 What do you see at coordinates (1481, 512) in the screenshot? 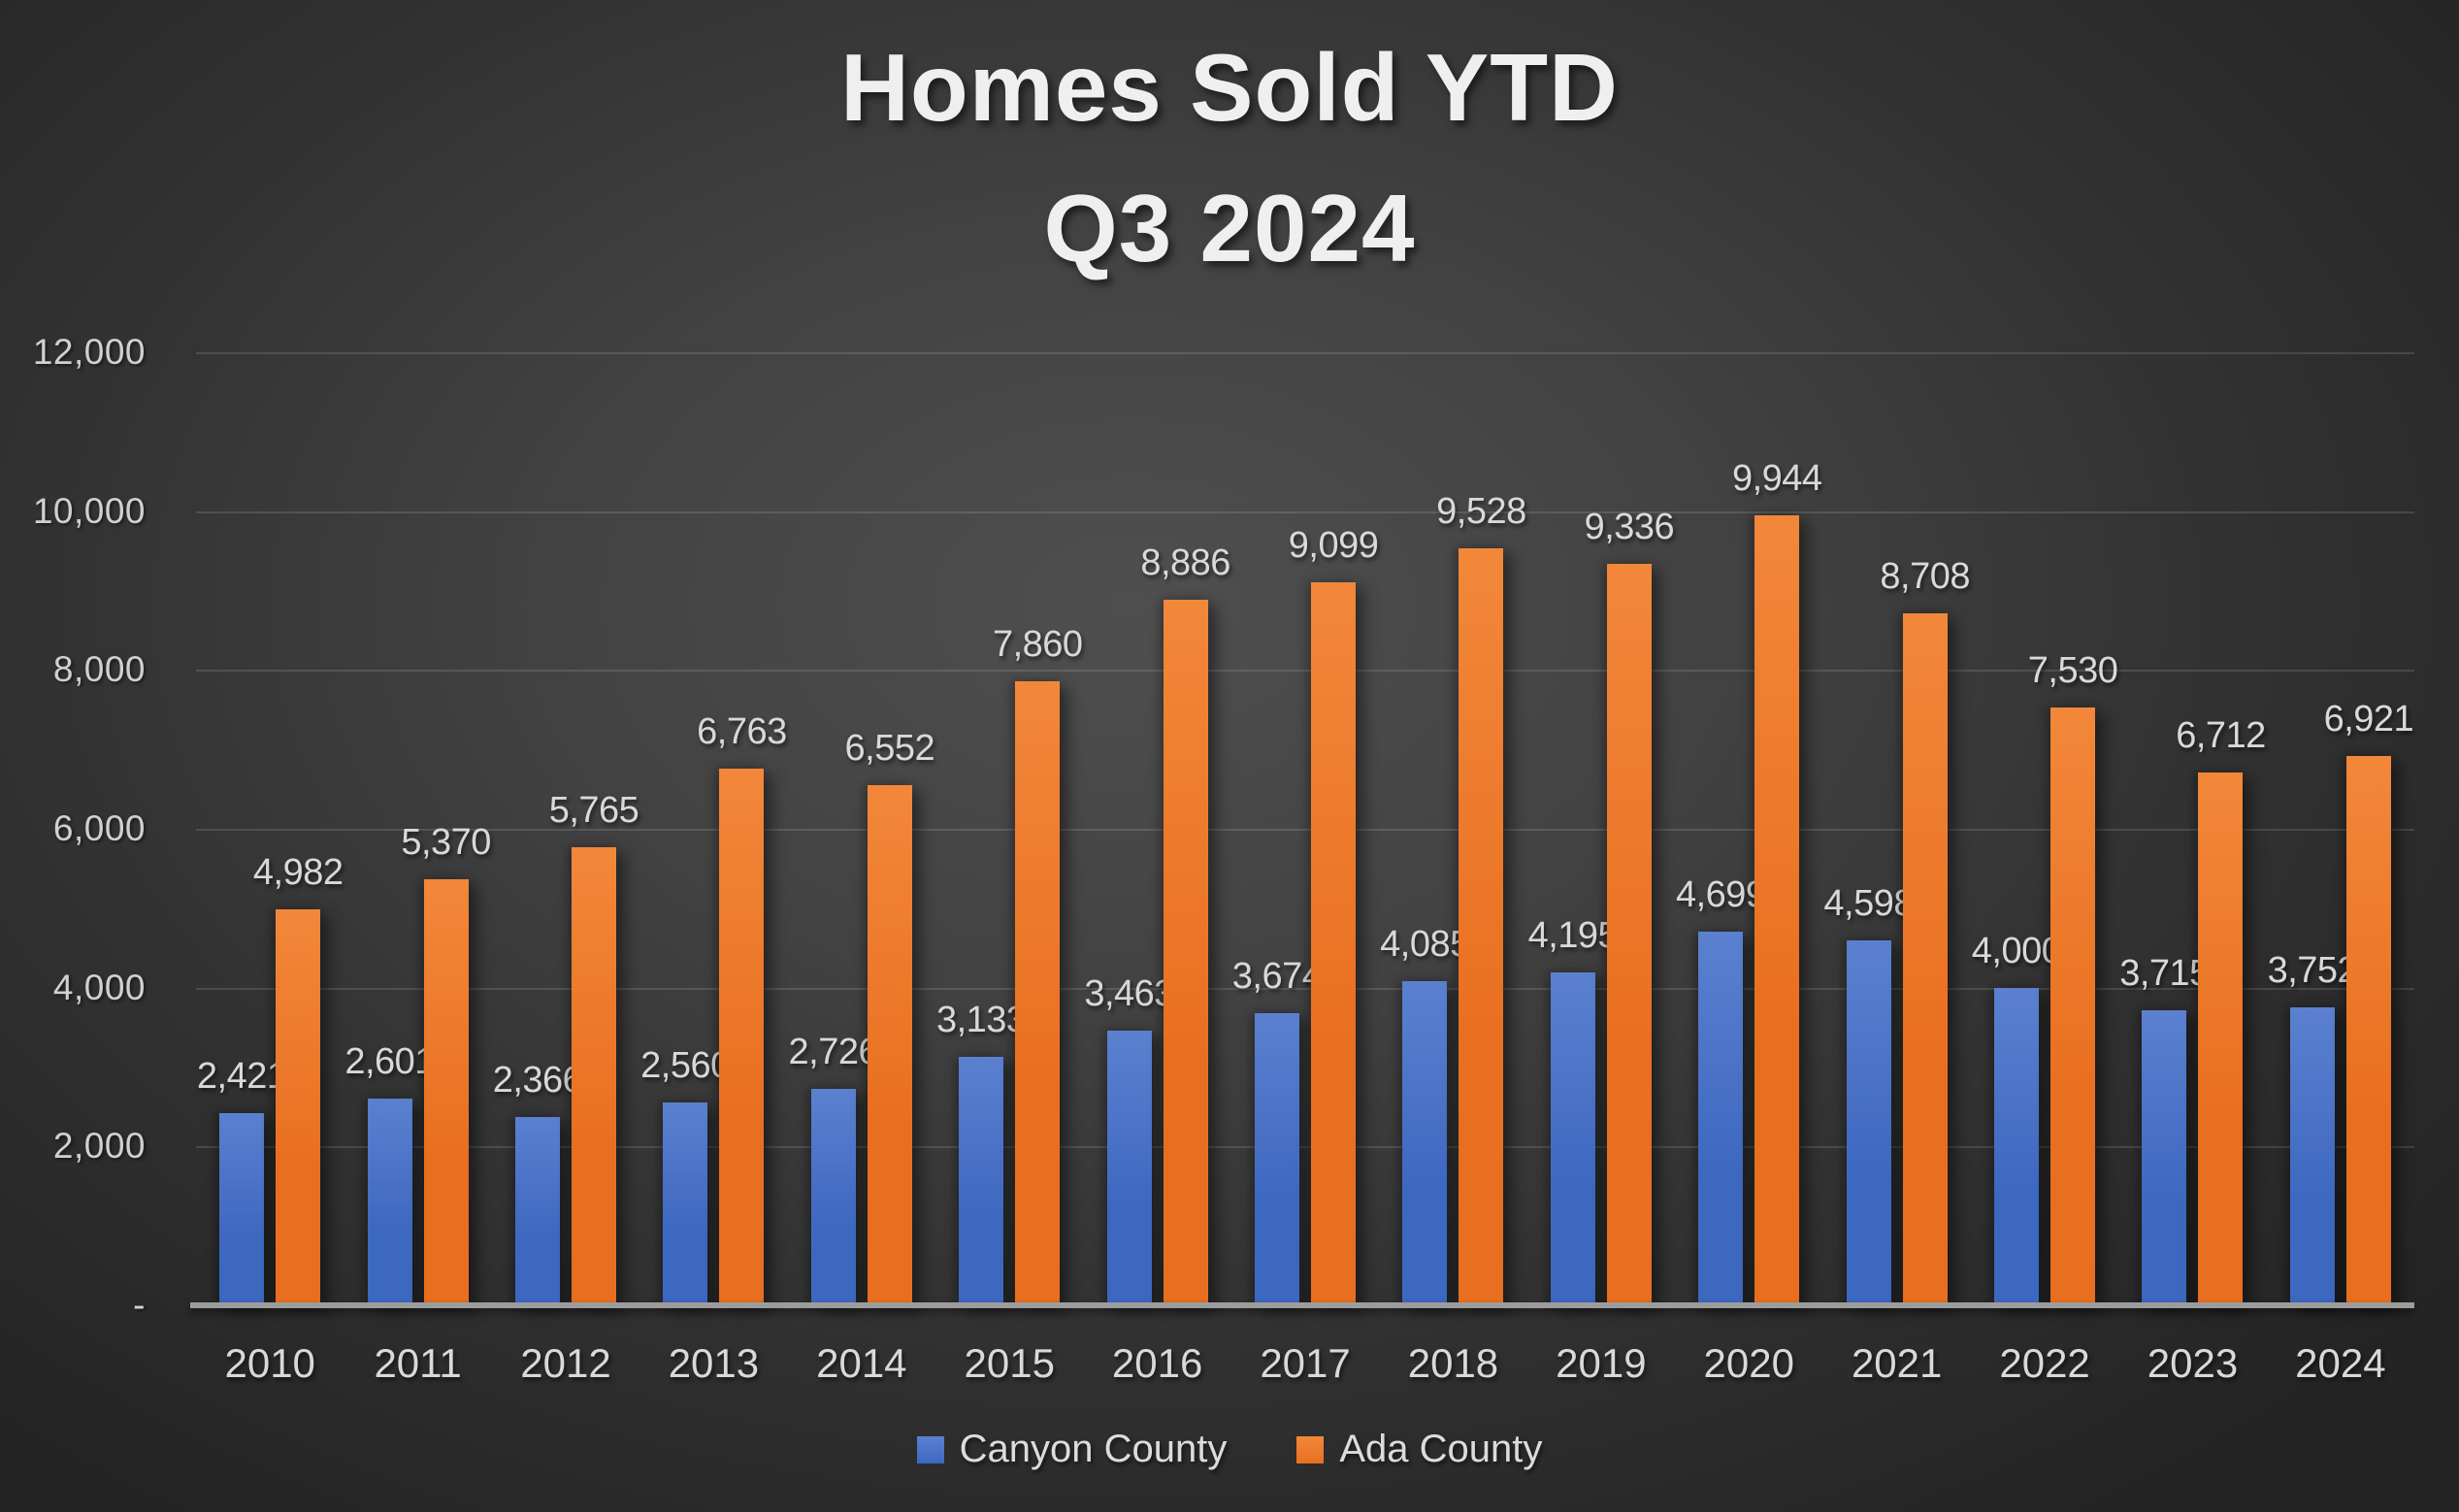
I see `data-label-ada-county-2018: 9,528` at bounding box center [1481, 512].